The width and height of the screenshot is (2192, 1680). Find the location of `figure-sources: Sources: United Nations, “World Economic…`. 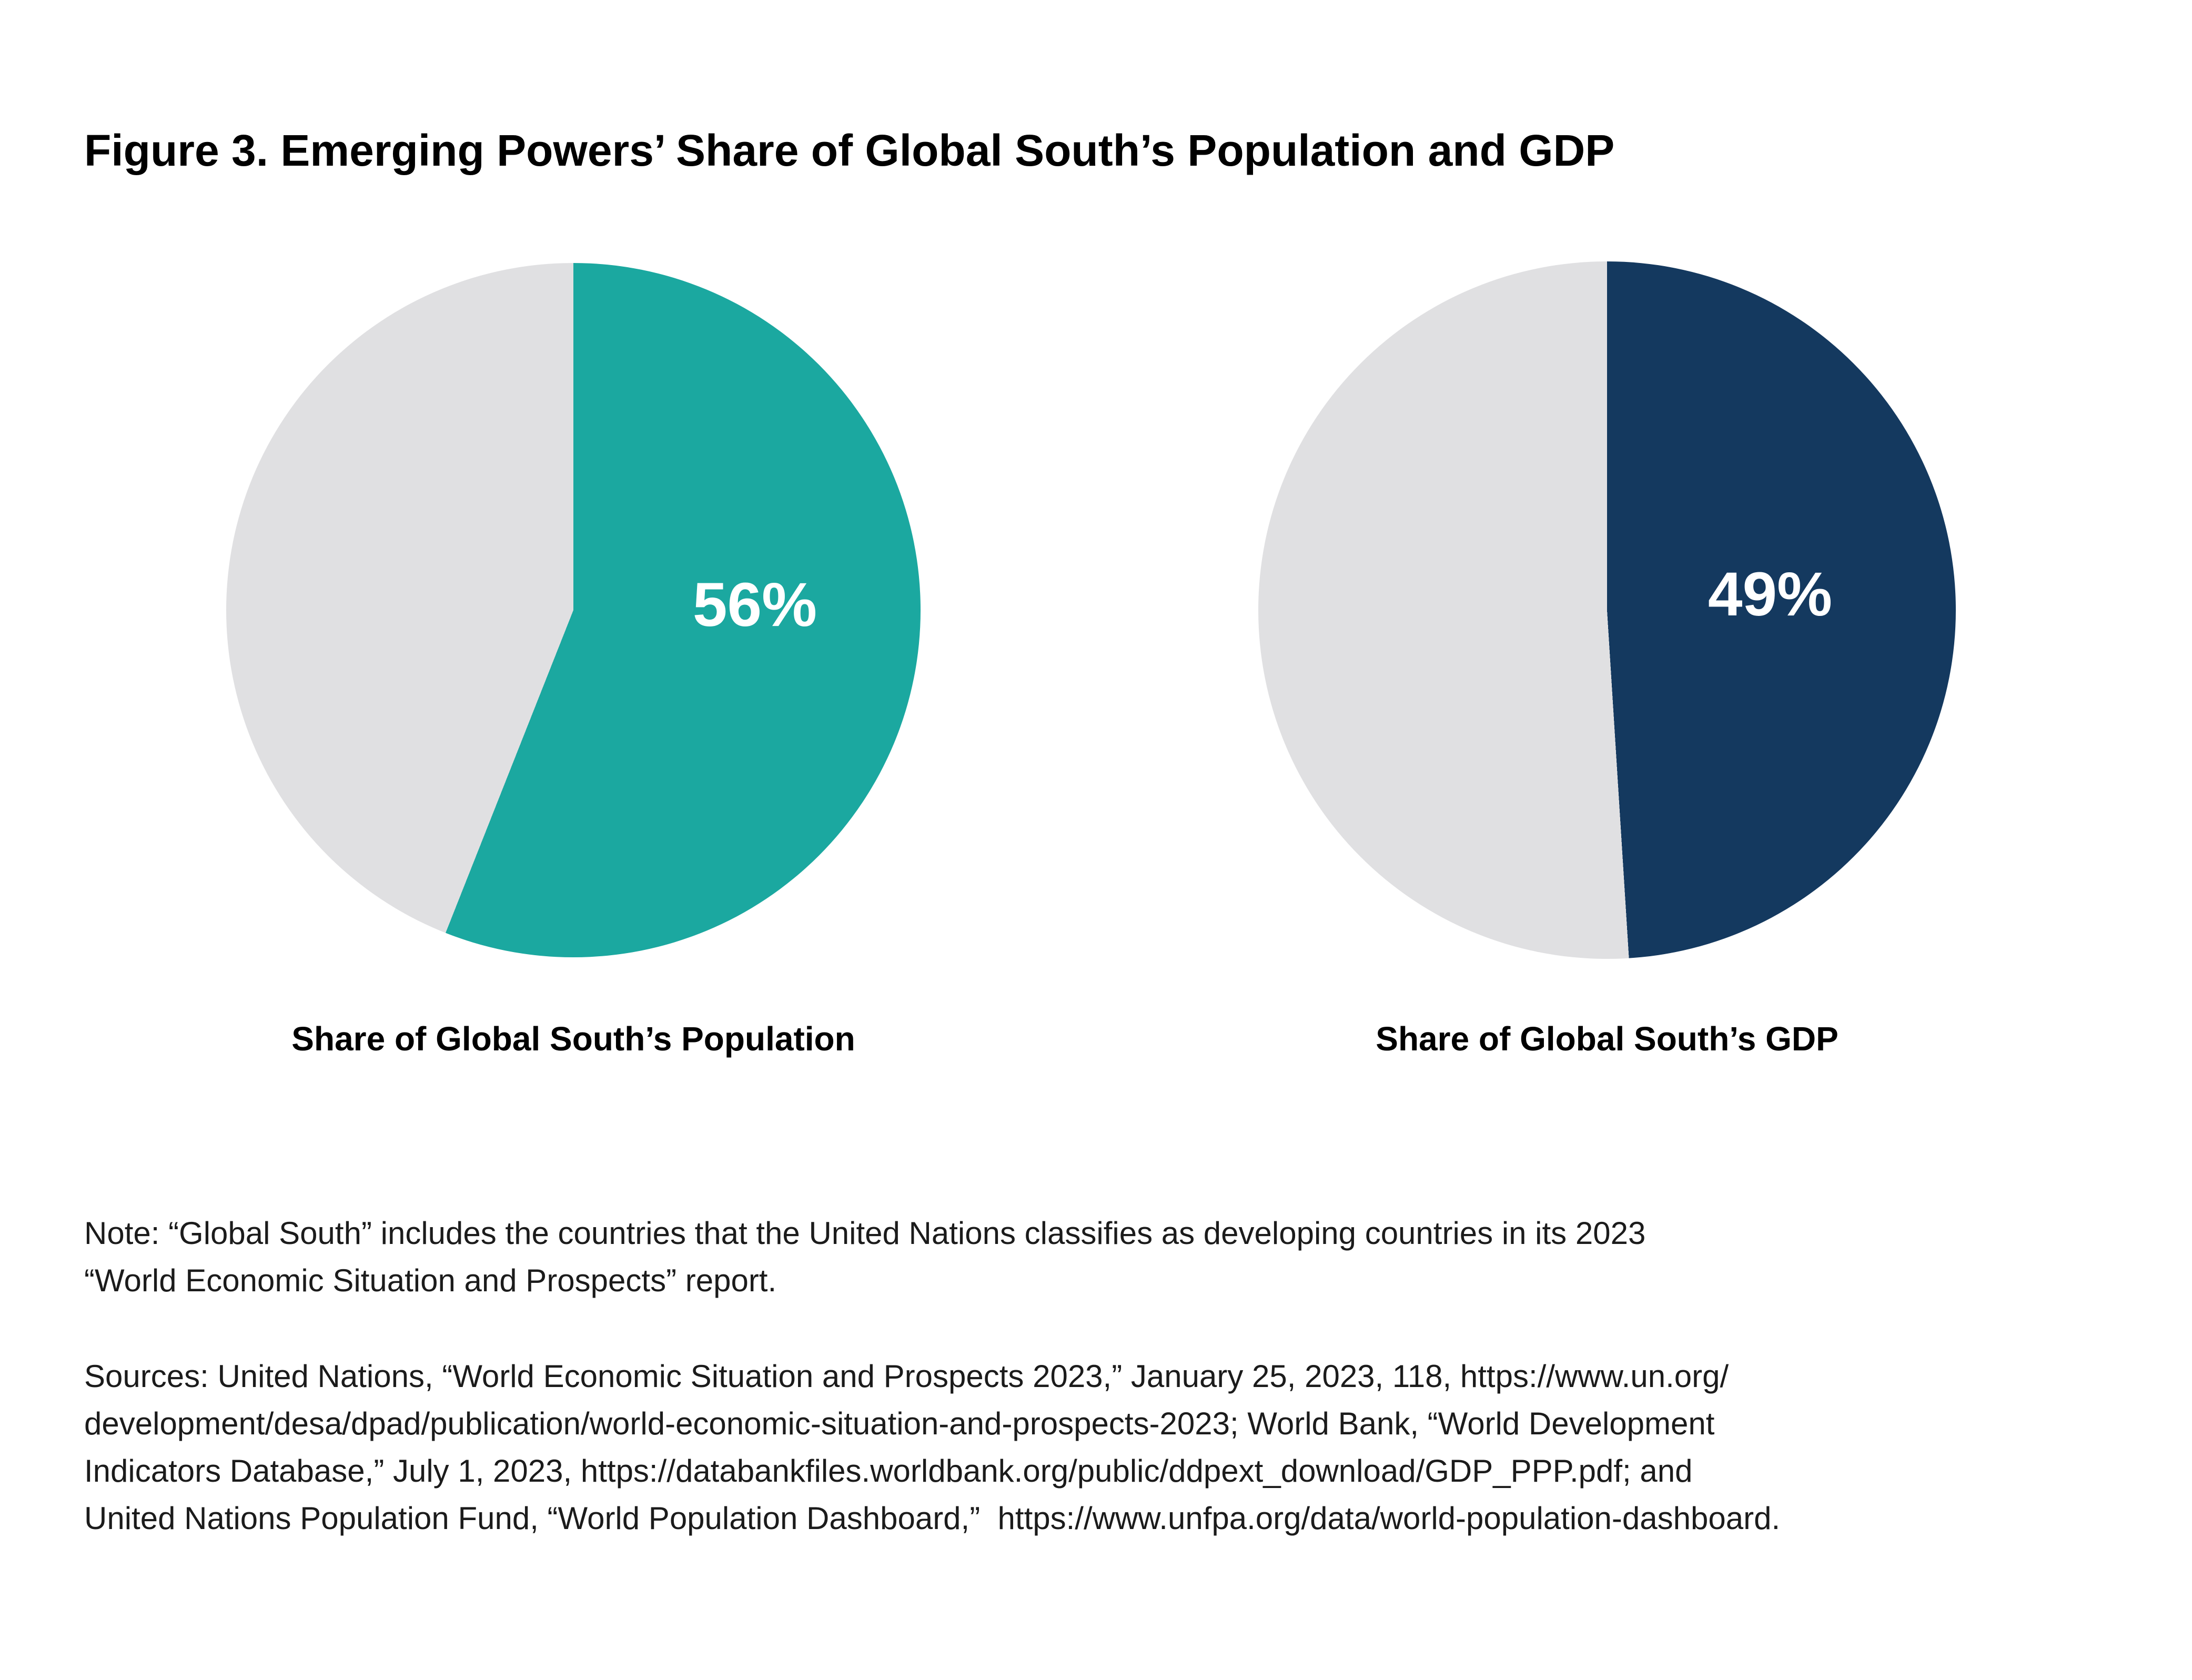

figure-sources: Sources: United Nations, “World Economic… is located at coordinates (932, 1447).